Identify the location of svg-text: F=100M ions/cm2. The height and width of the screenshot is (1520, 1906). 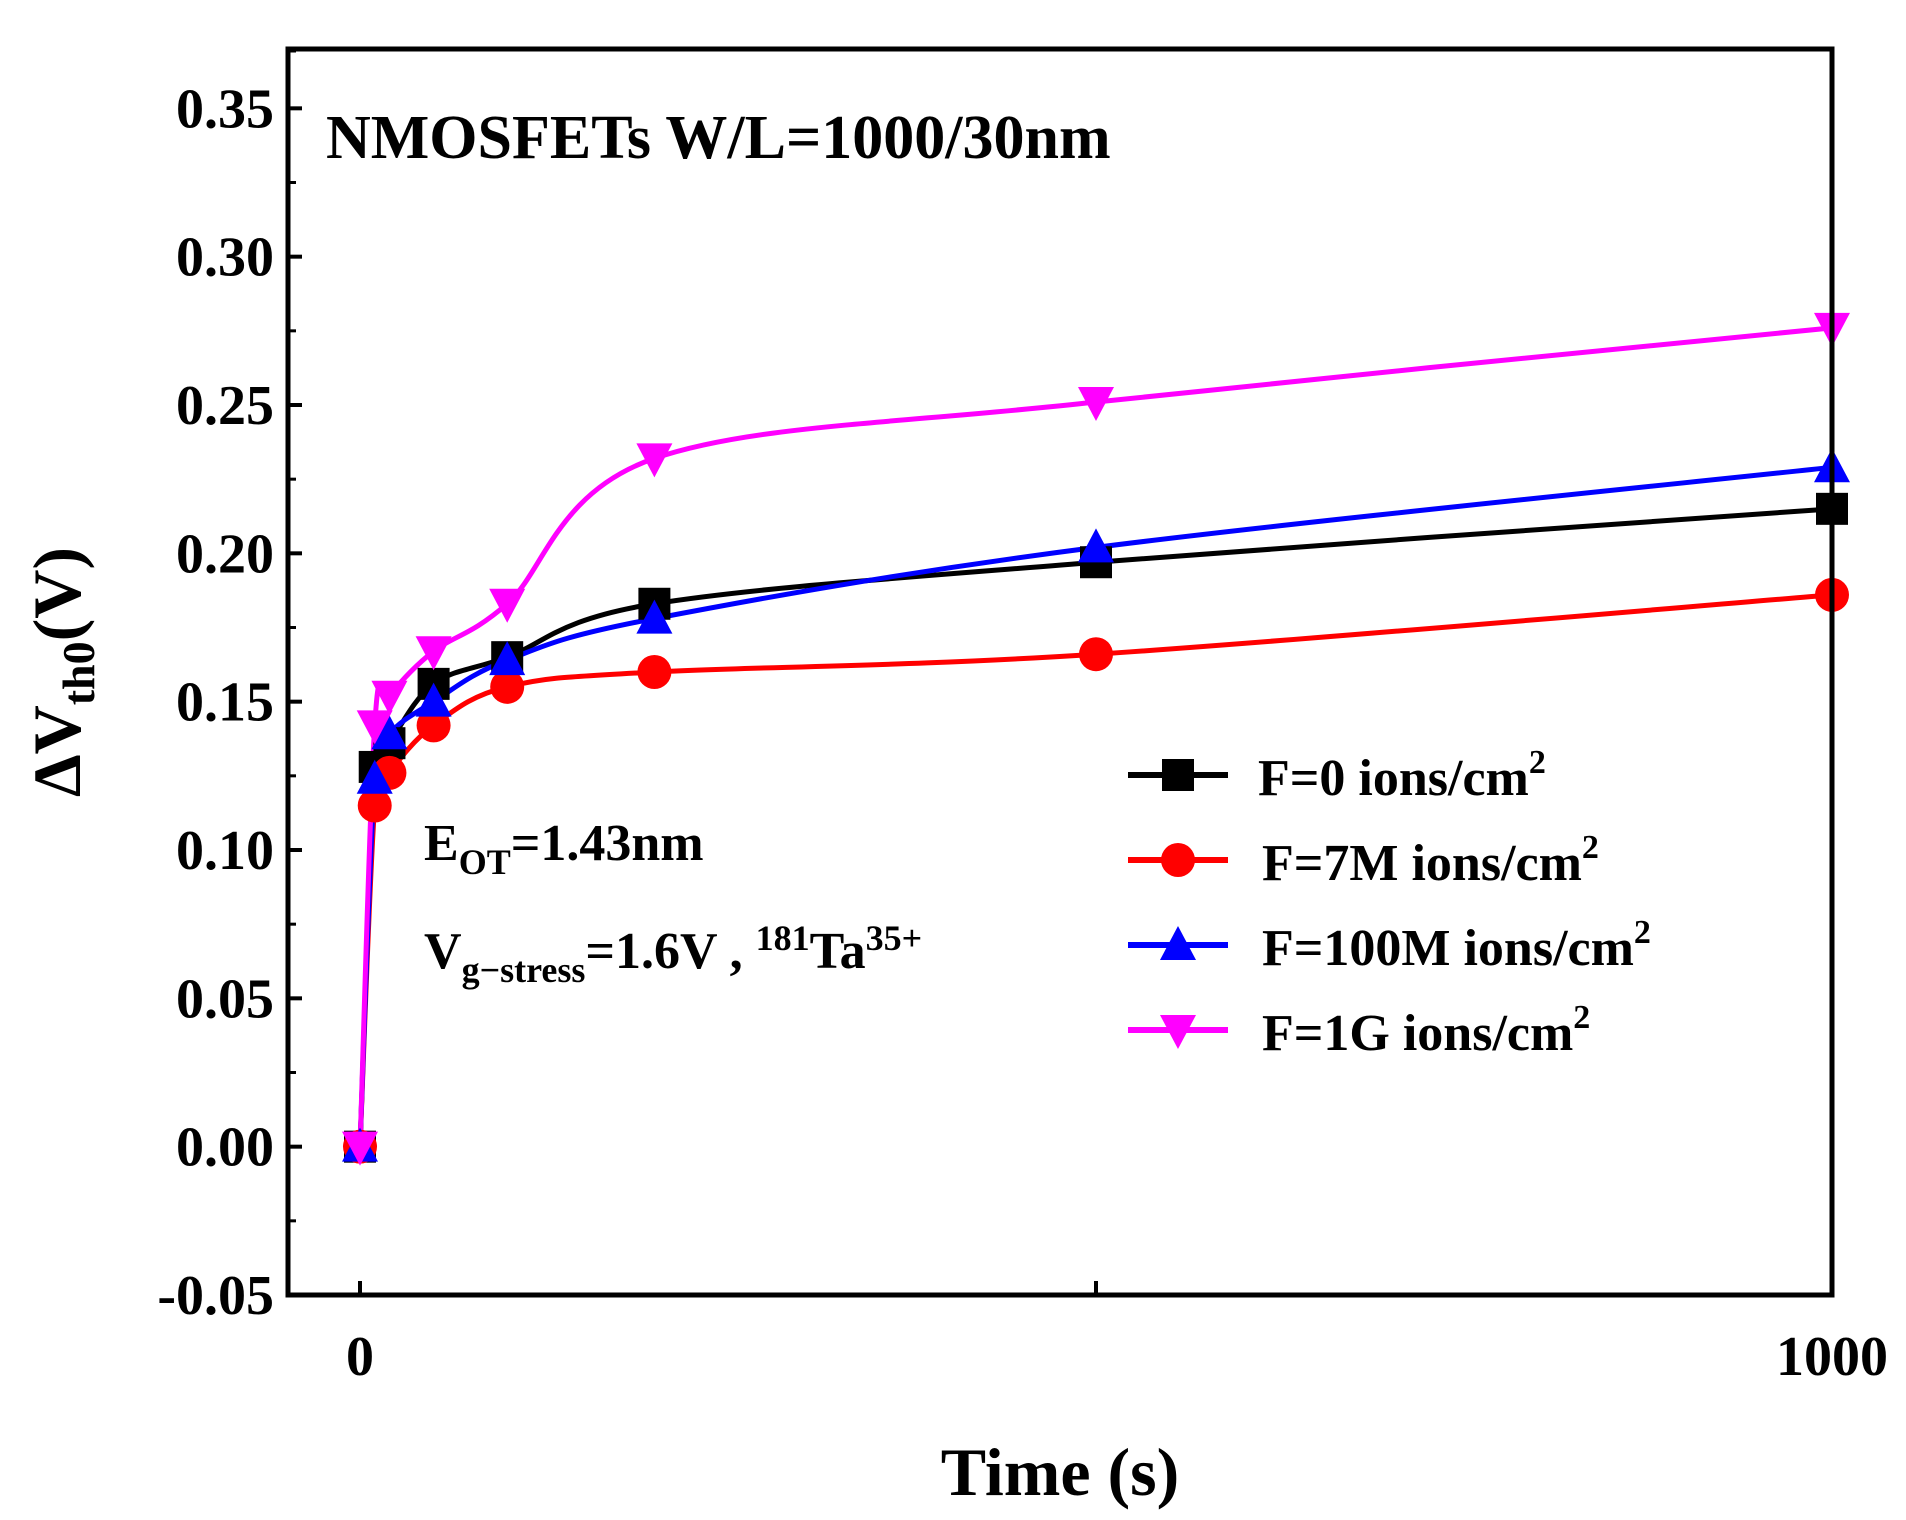
(1456, 945).